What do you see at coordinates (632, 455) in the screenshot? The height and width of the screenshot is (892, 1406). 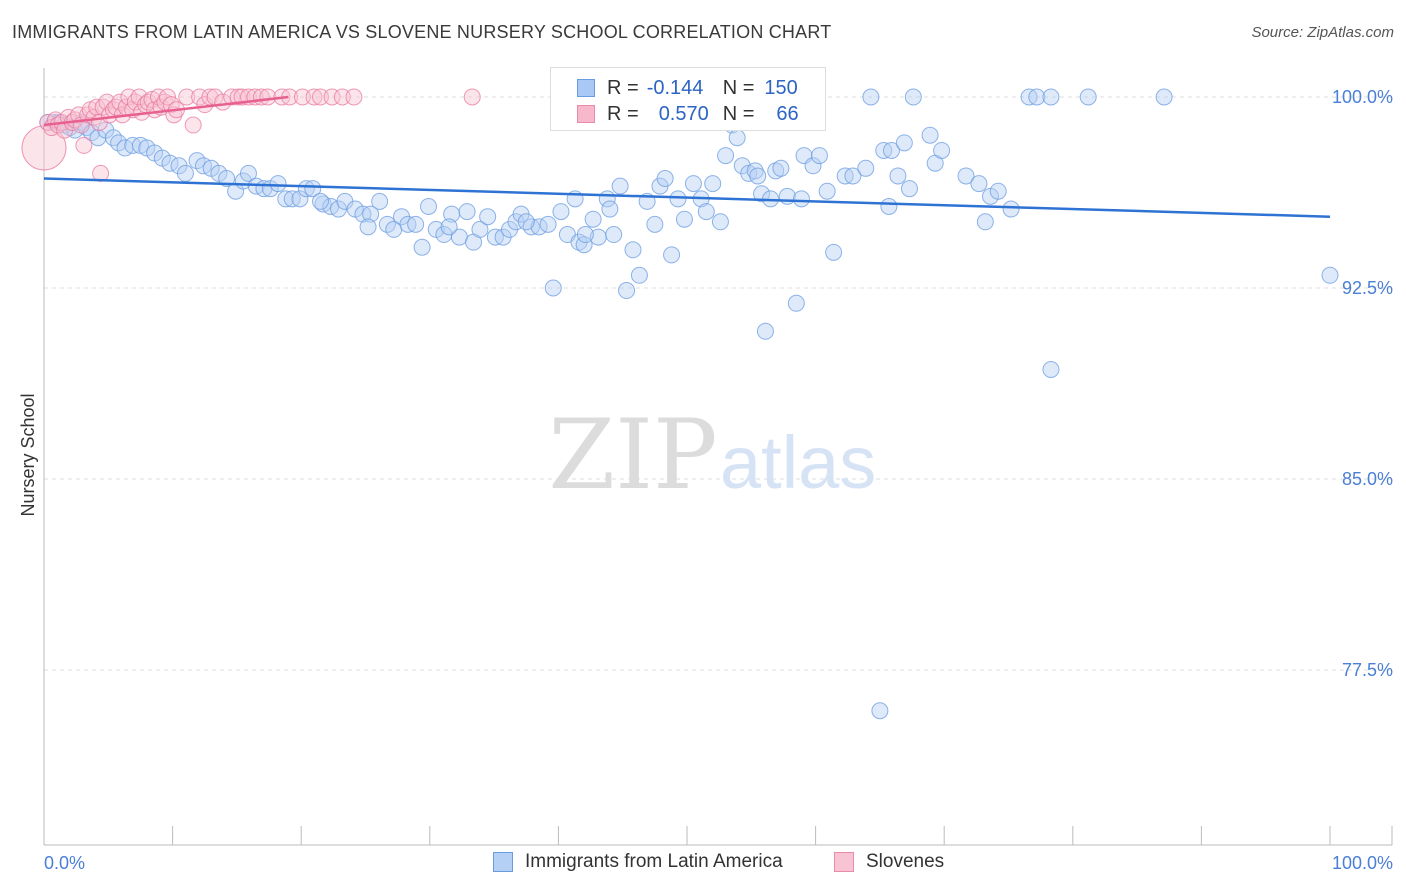 I see `watermark-zip: ZIP` at bounding box center [632, 455].